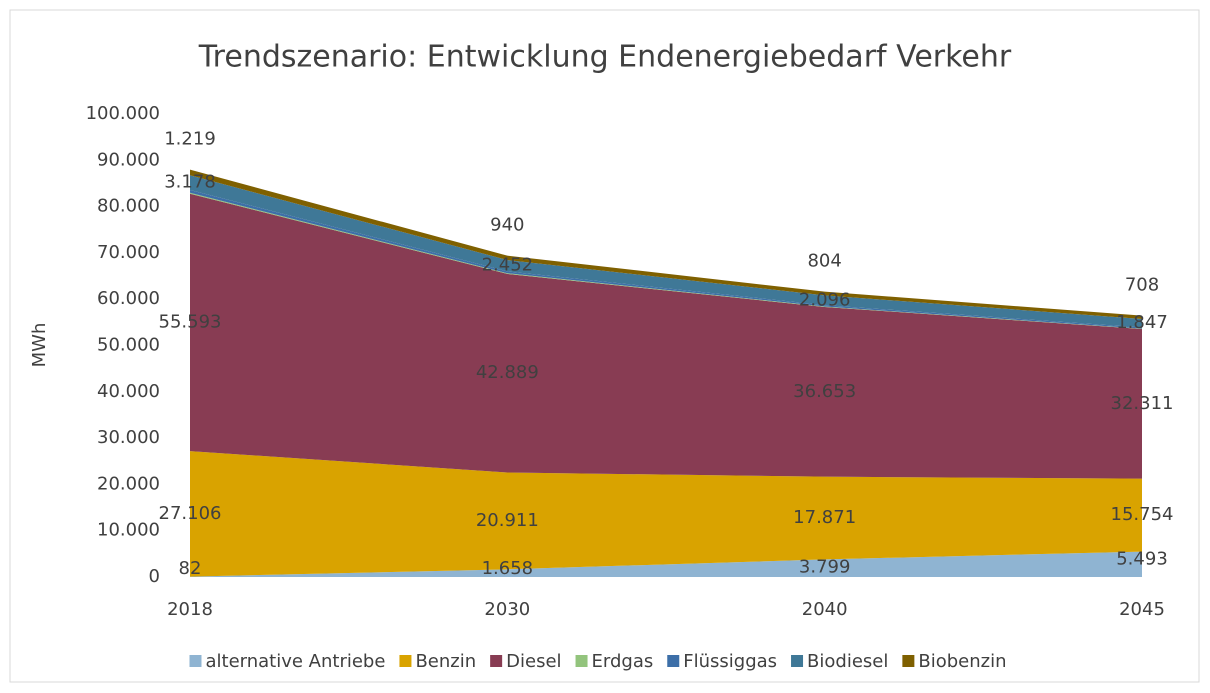 This screenshot has height=693, width=1210. I want to click on y-tick-label: 80.000, so click(128, 206).